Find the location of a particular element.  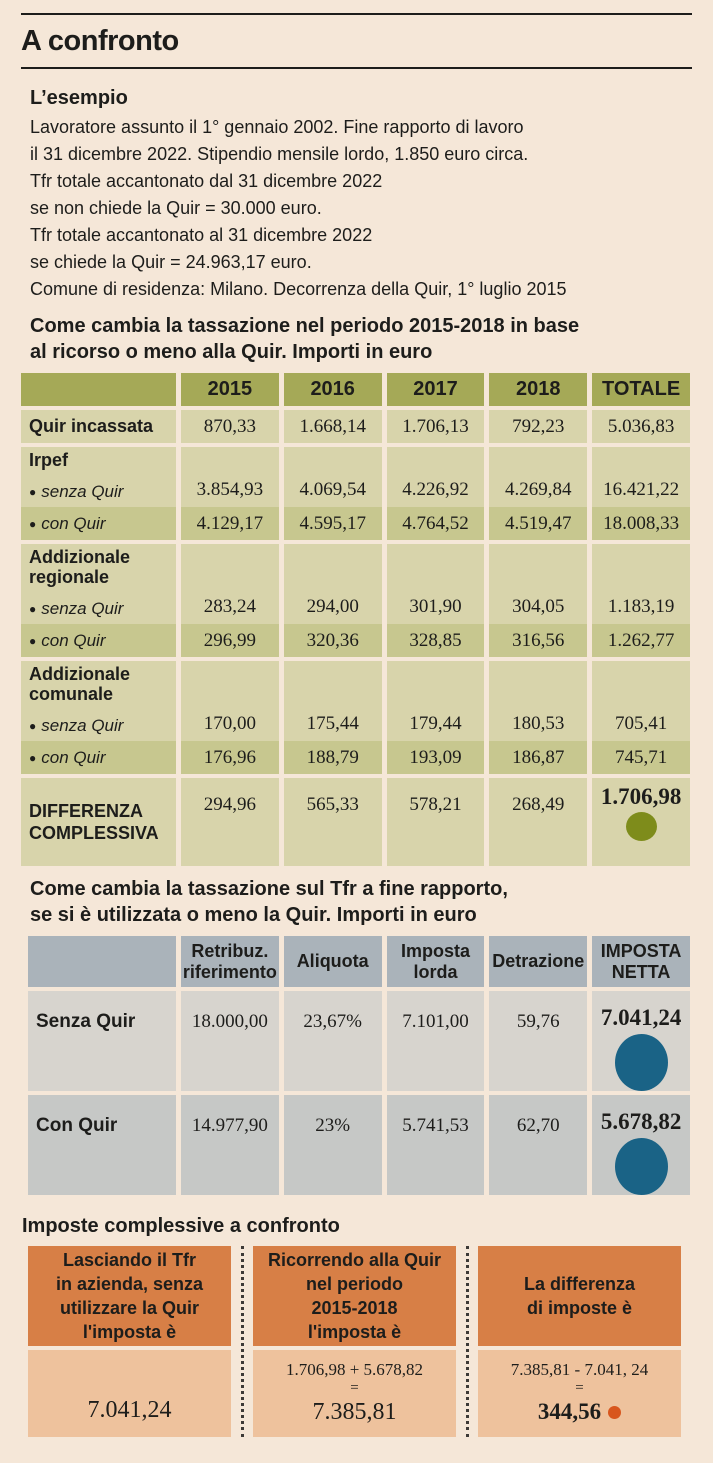

net-value: 7.041,24 is located at coordinates (641, 1017).